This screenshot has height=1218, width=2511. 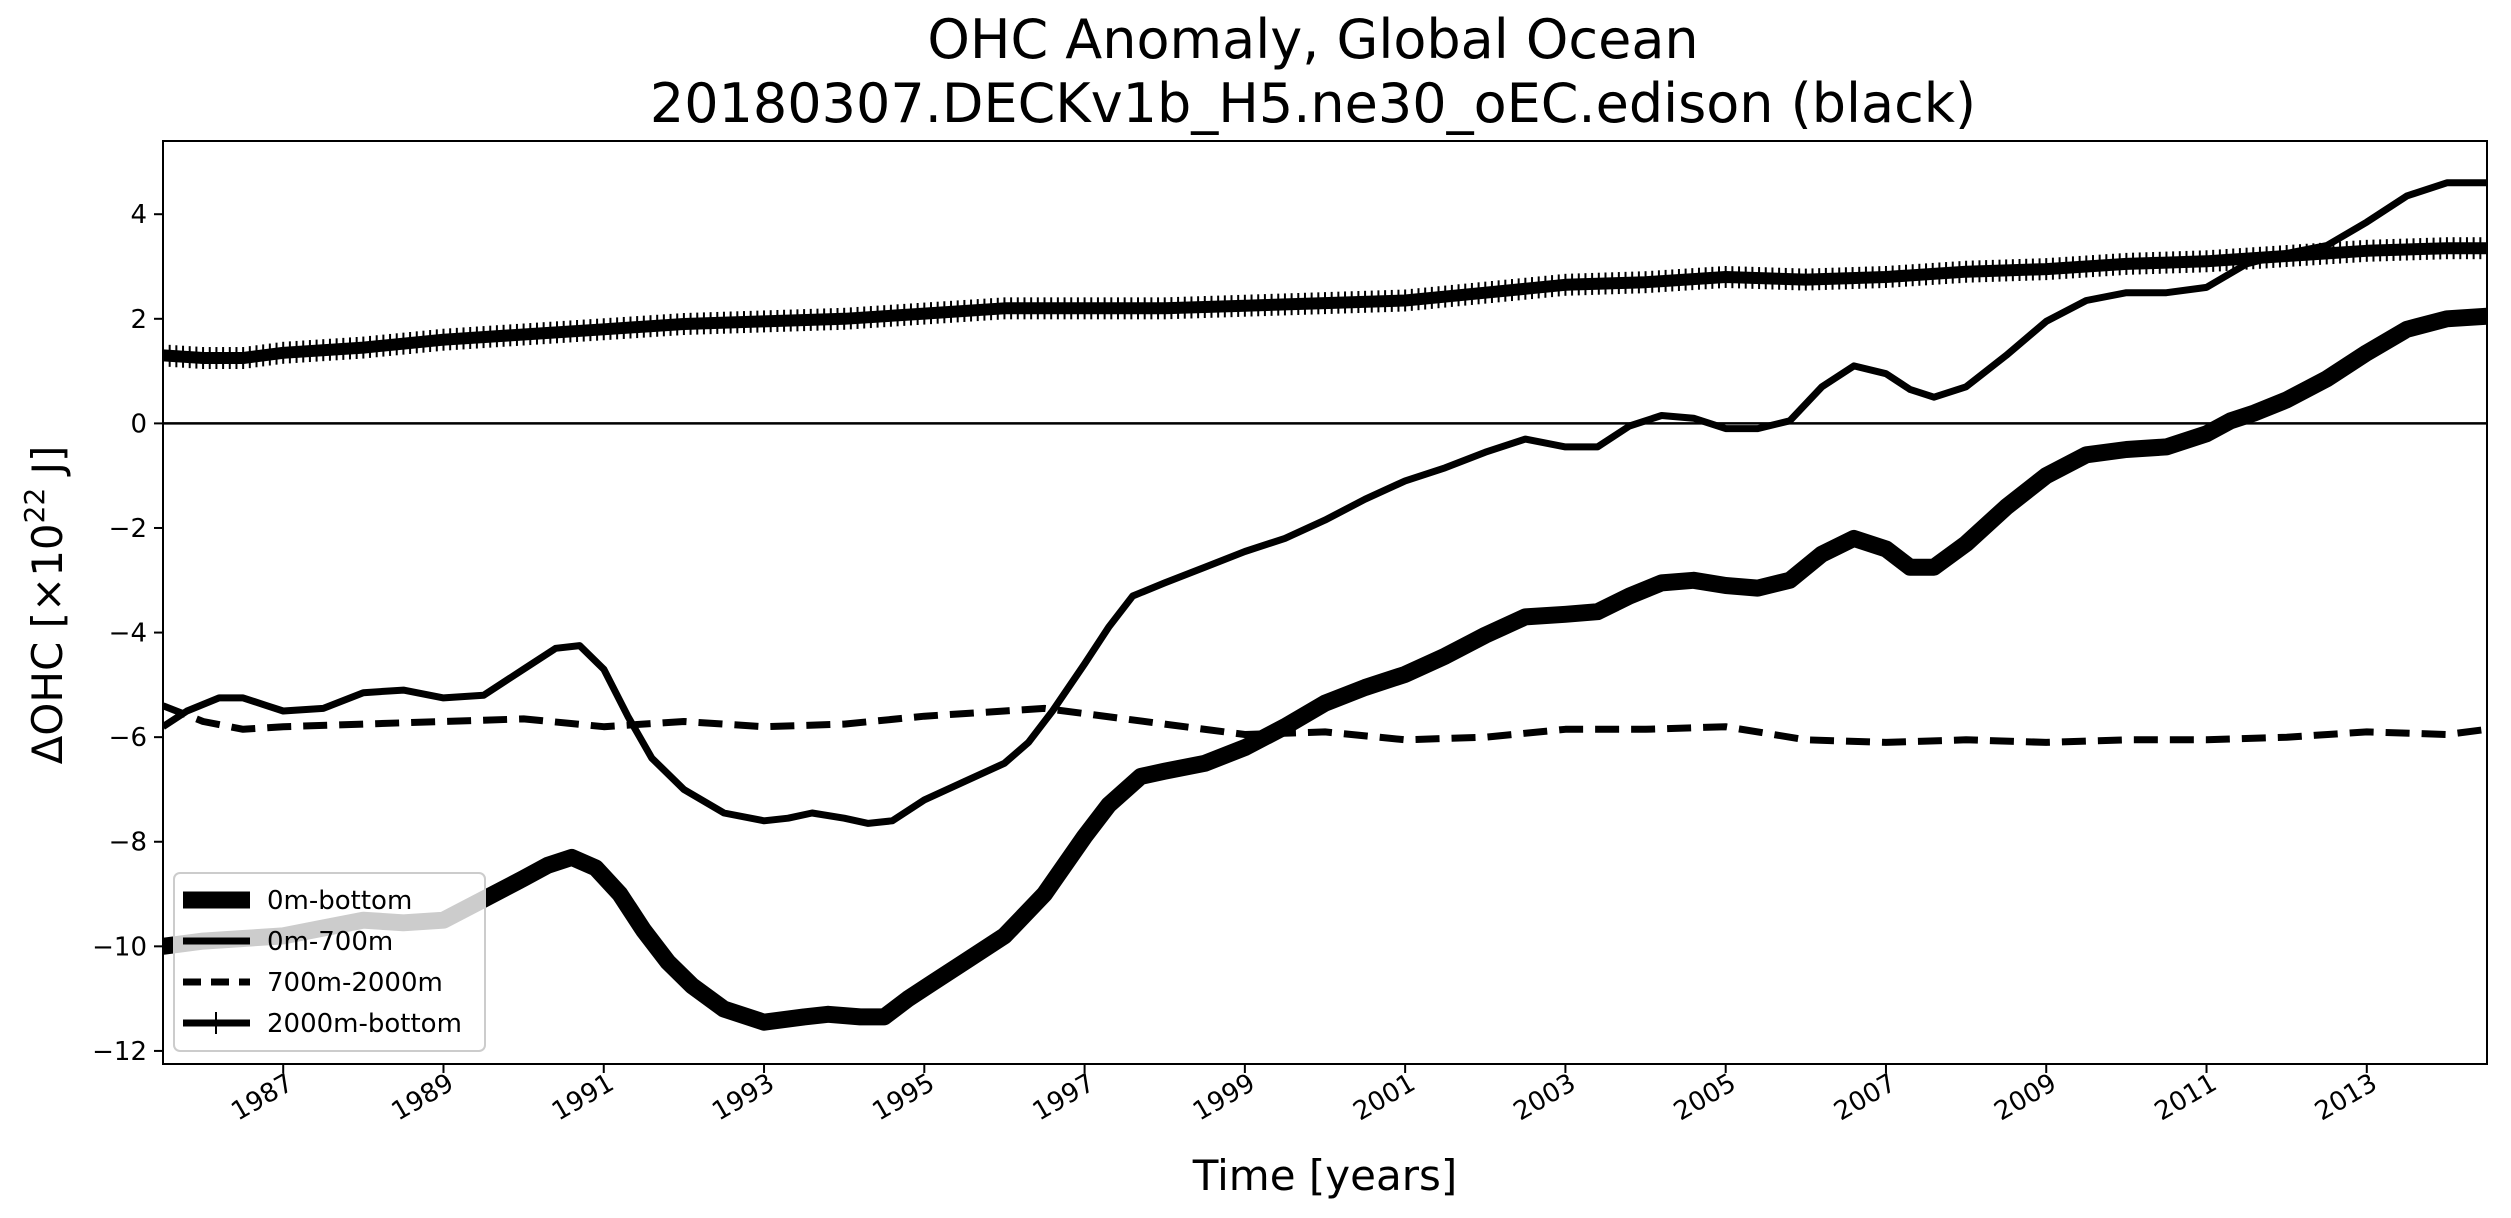 What do you see at coordinates (1312, 39) in the screenshot?
I see `chart-title: OHC Anomaly, Global Ocean` at bounding box center [1312, 39].